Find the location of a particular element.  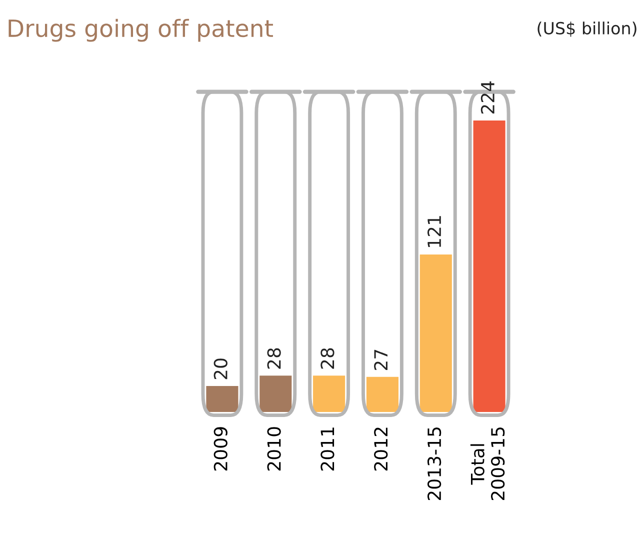

text: (US$ billion) is located at coordinates (587, 29).